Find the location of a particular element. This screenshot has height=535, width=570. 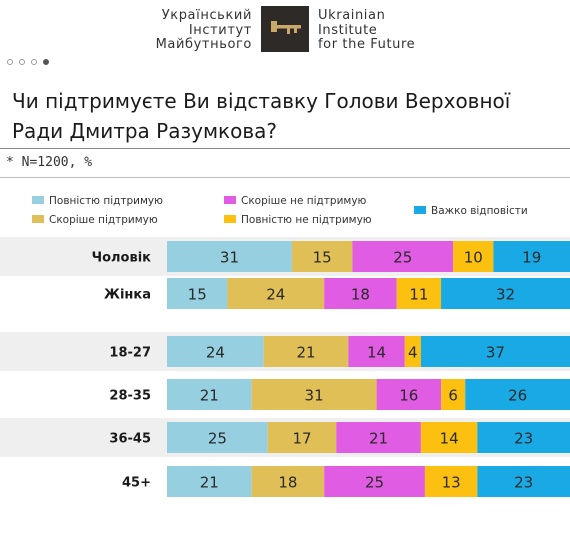

logo-line: for the Future is located at coordinates (367, 44).